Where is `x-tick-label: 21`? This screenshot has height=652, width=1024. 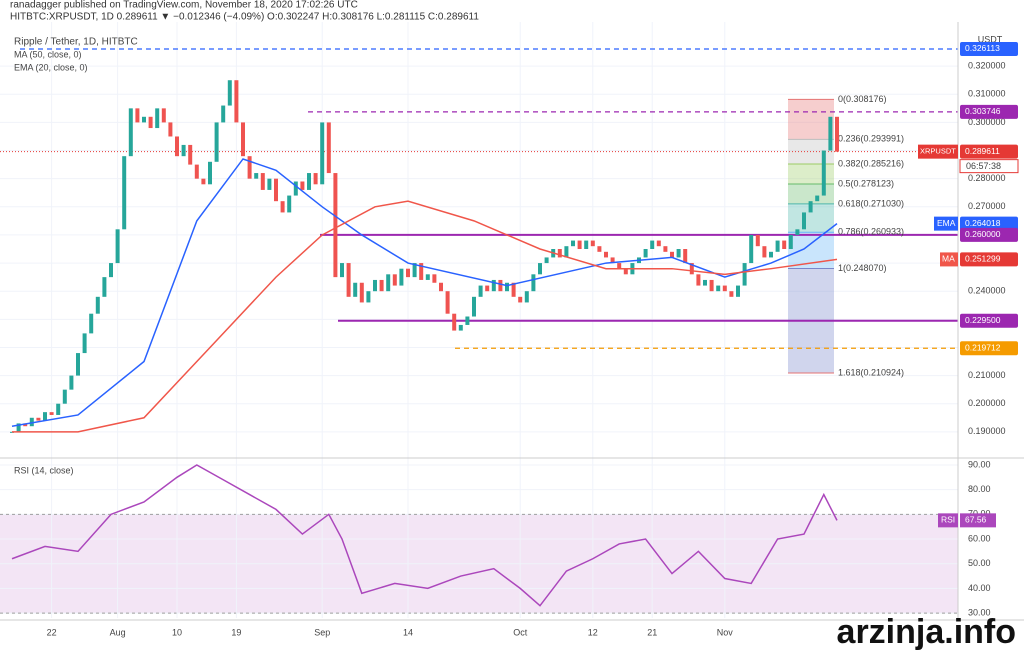 x-tick-label: 21 is located at coordinates (652, 632).